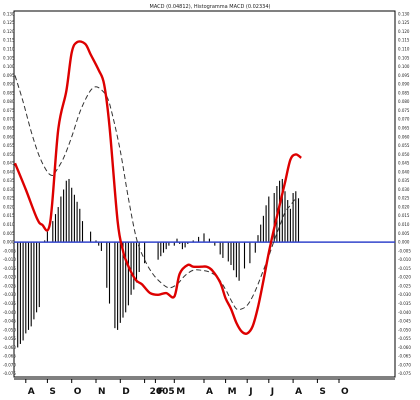 This screenshot has height=400, width=420. Describe the element at coordinates (102, 392) in the screenshot. I see `x-tick-label: N` at that location.